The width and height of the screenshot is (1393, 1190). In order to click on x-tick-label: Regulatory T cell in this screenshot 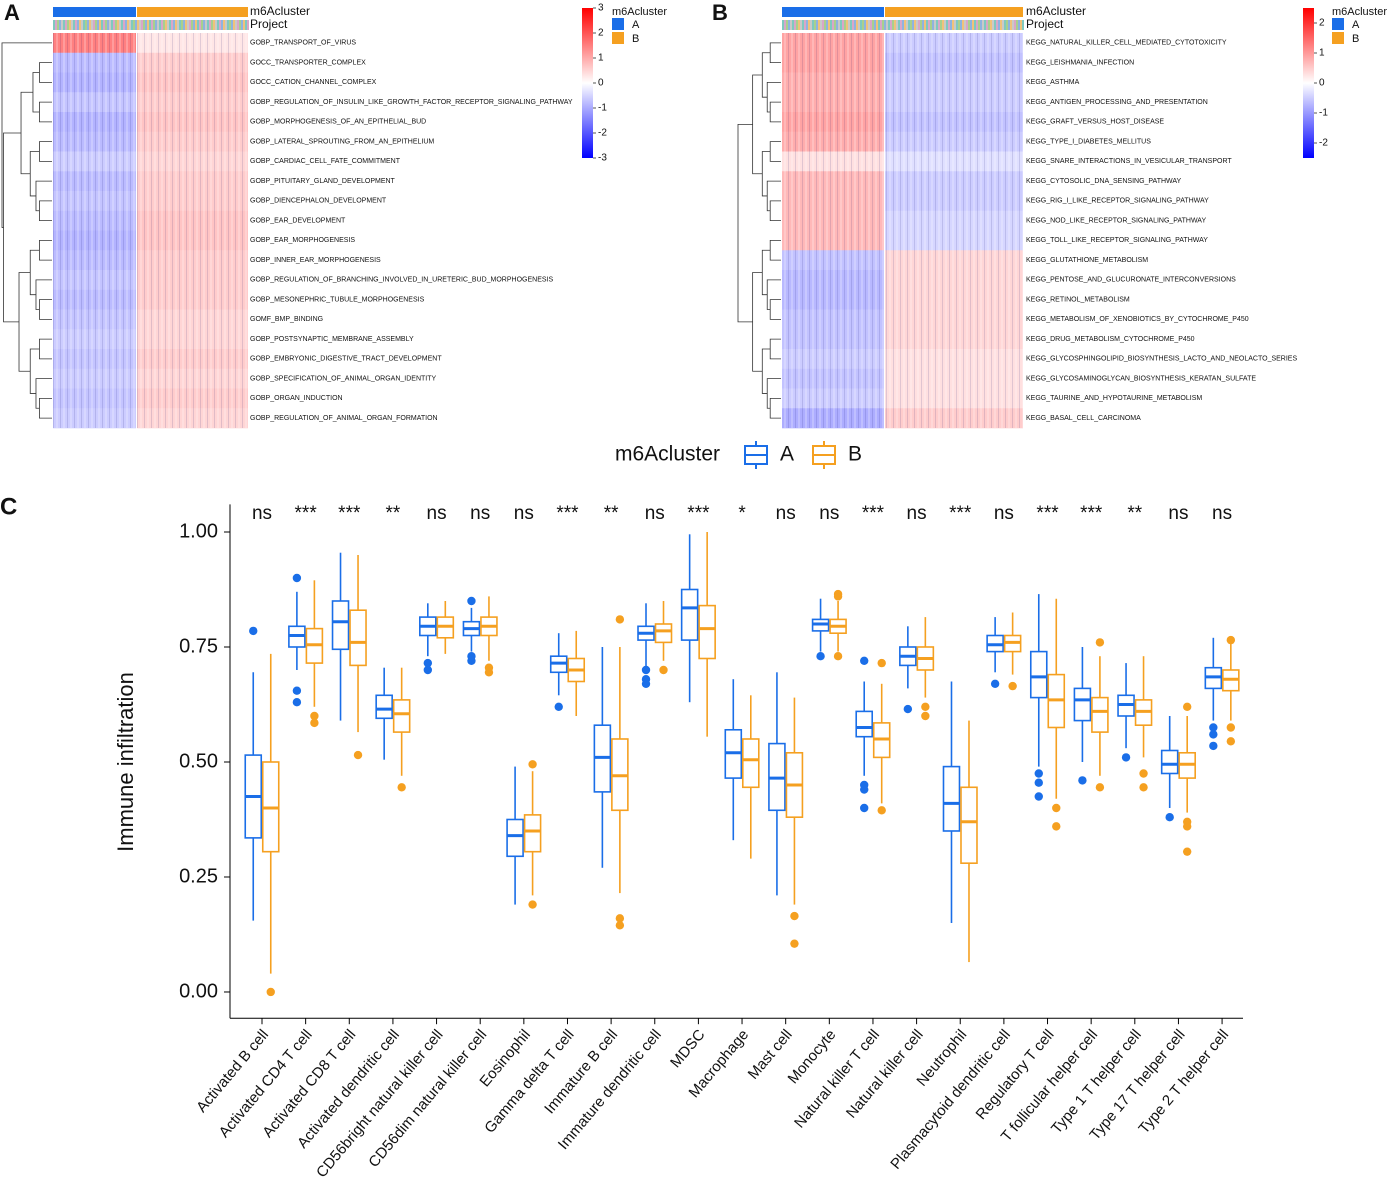, I will do `click(1015, 1074)`.